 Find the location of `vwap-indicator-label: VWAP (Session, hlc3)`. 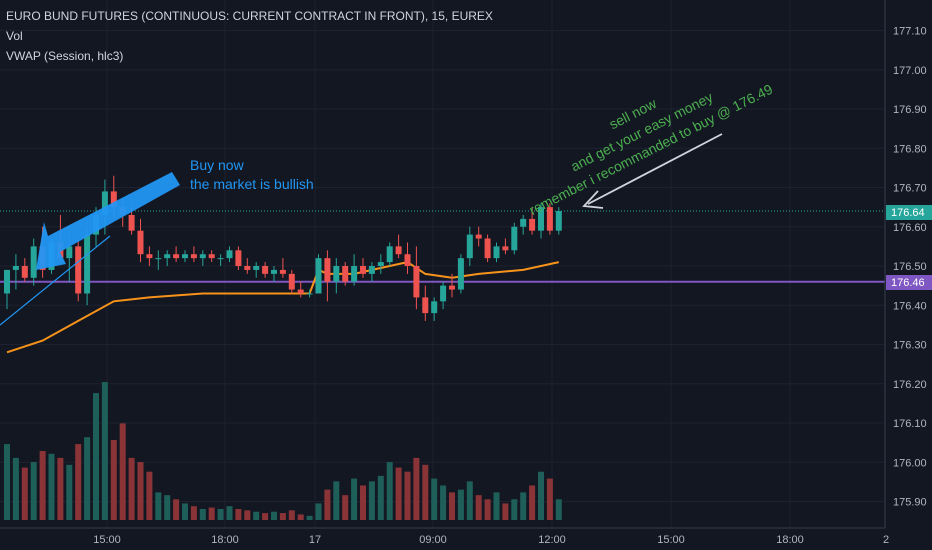

vwap-indicator-label: VWAP (Session, hlc3) is located at coordinates (64, 56).